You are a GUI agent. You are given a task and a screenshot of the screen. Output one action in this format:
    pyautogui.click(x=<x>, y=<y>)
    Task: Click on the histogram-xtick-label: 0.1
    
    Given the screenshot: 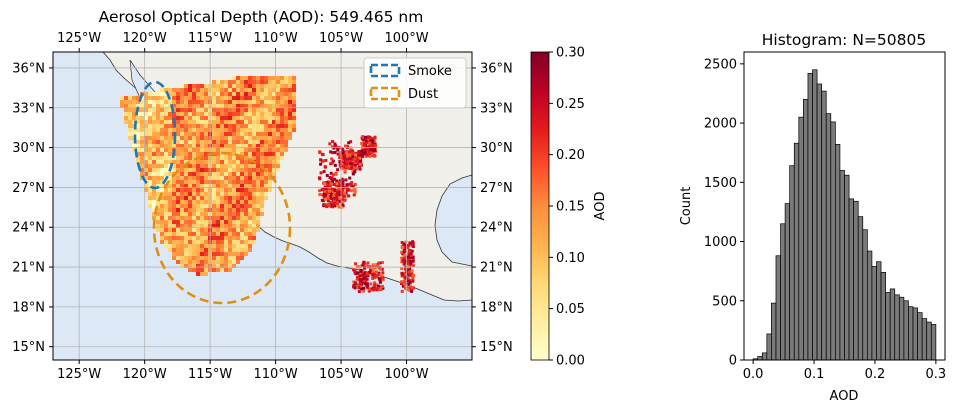 What is the action you would take?
    pyautogui.click(x=814, y=374)
    